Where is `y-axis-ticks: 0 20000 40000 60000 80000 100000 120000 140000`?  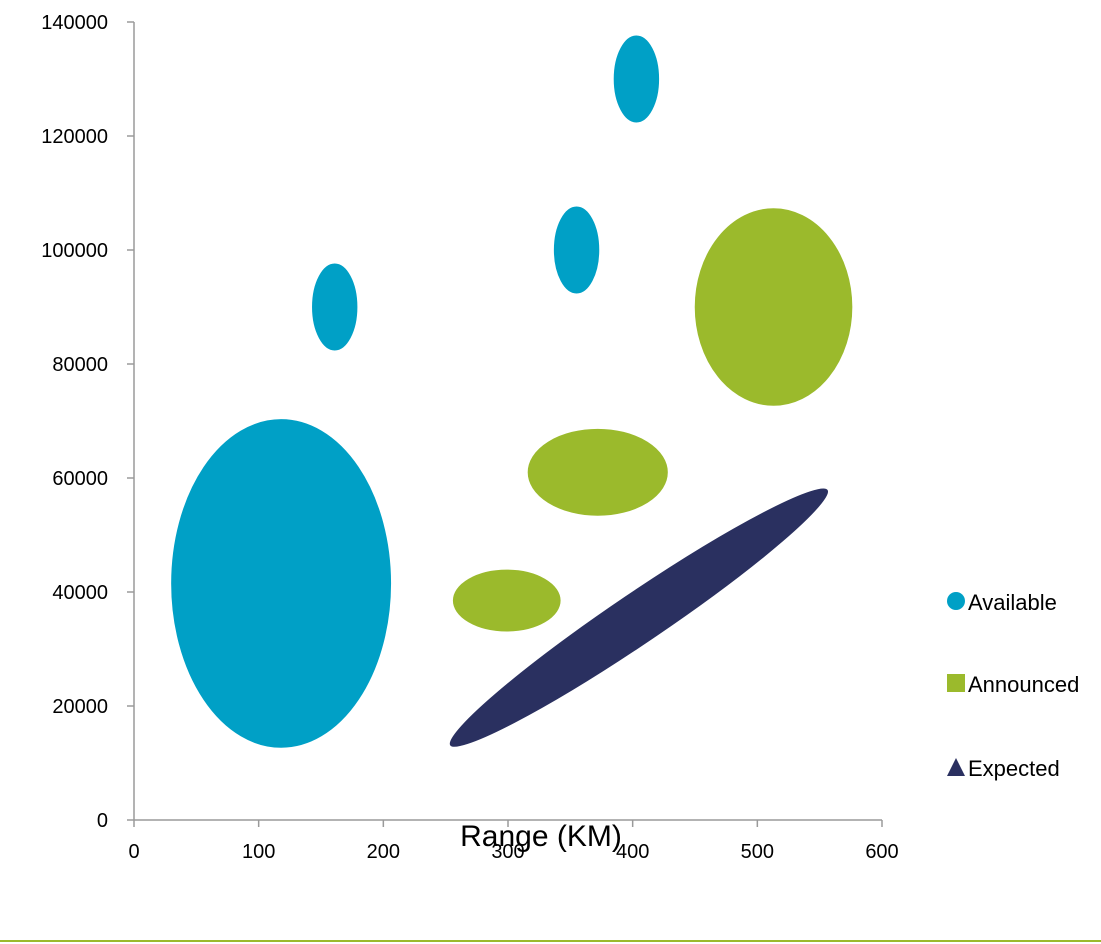 y-axis-ticks: 0 20000 40000 60000 80000 100000 120000 140000 is located at coordinates (87, 422).